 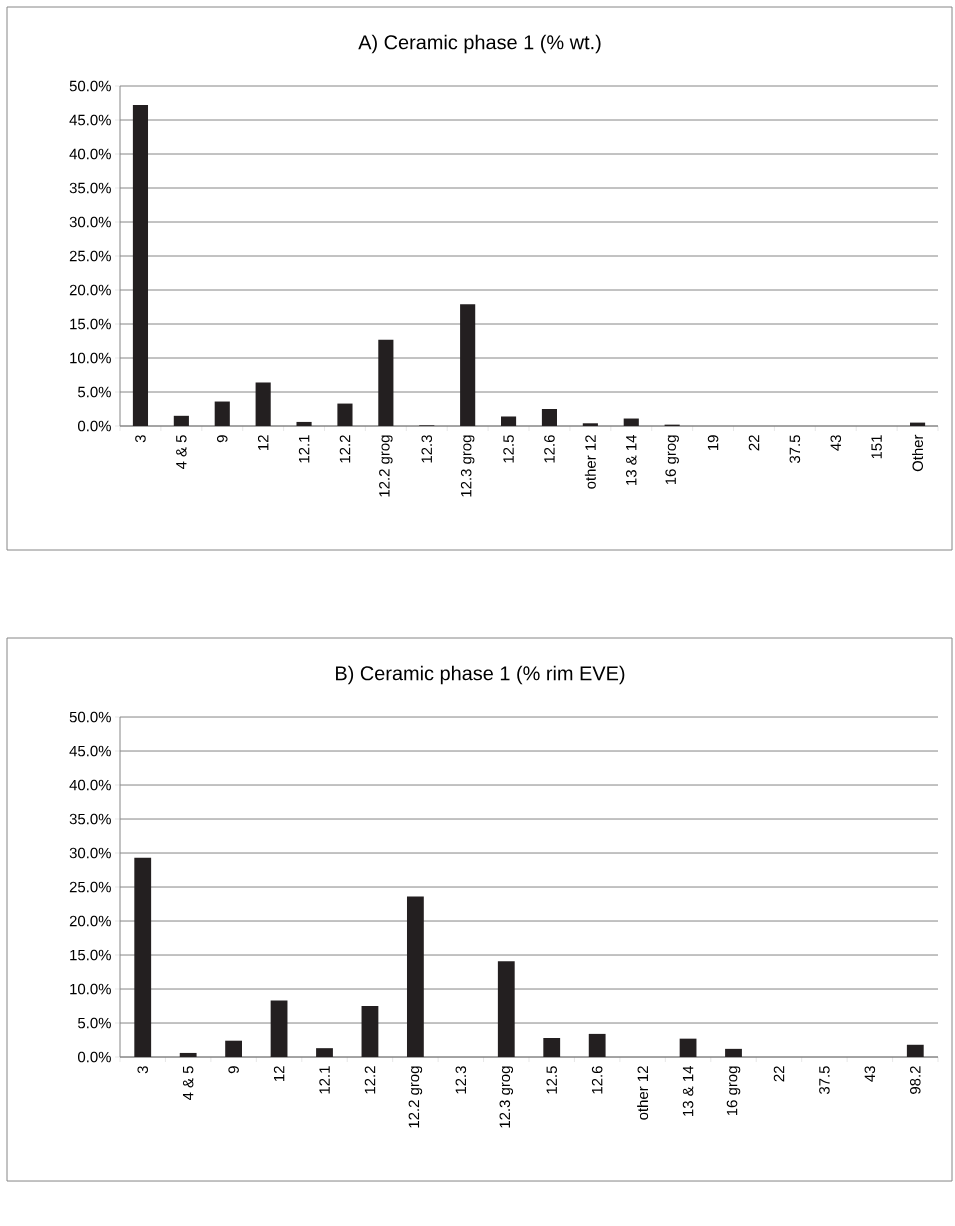 I want to click on x-tick-label: 19, so click(x=713, y=443).